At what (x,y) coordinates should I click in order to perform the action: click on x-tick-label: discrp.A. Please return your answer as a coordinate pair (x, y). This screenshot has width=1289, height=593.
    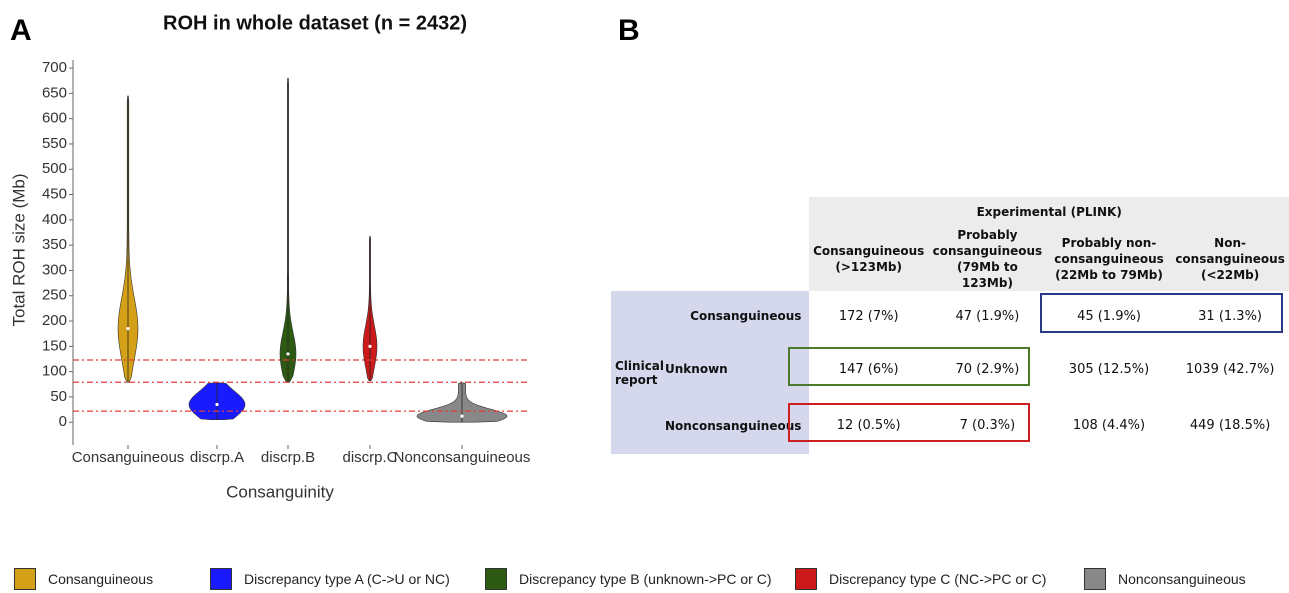
    Looking at the image, I should click on (217, 457).